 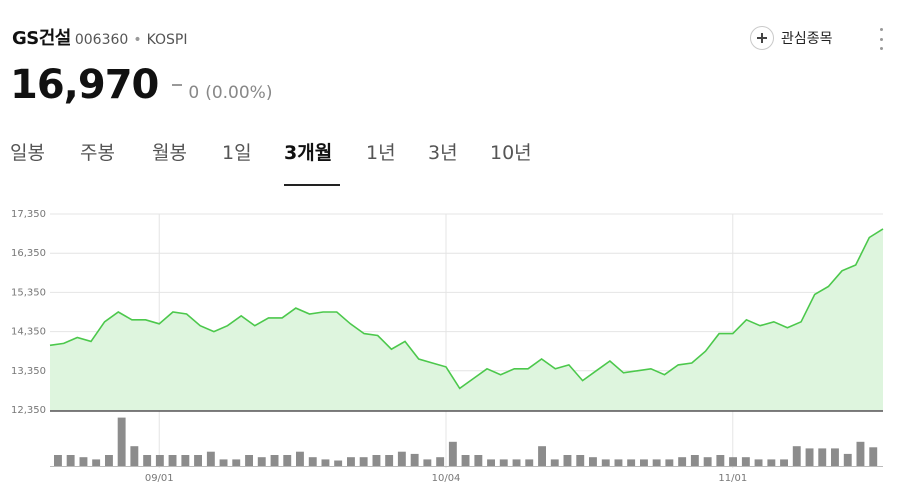 What do you see at coordinates (194, 93) in the screenshot?
I see `price-change: 0` at bounding box center [194, 93].